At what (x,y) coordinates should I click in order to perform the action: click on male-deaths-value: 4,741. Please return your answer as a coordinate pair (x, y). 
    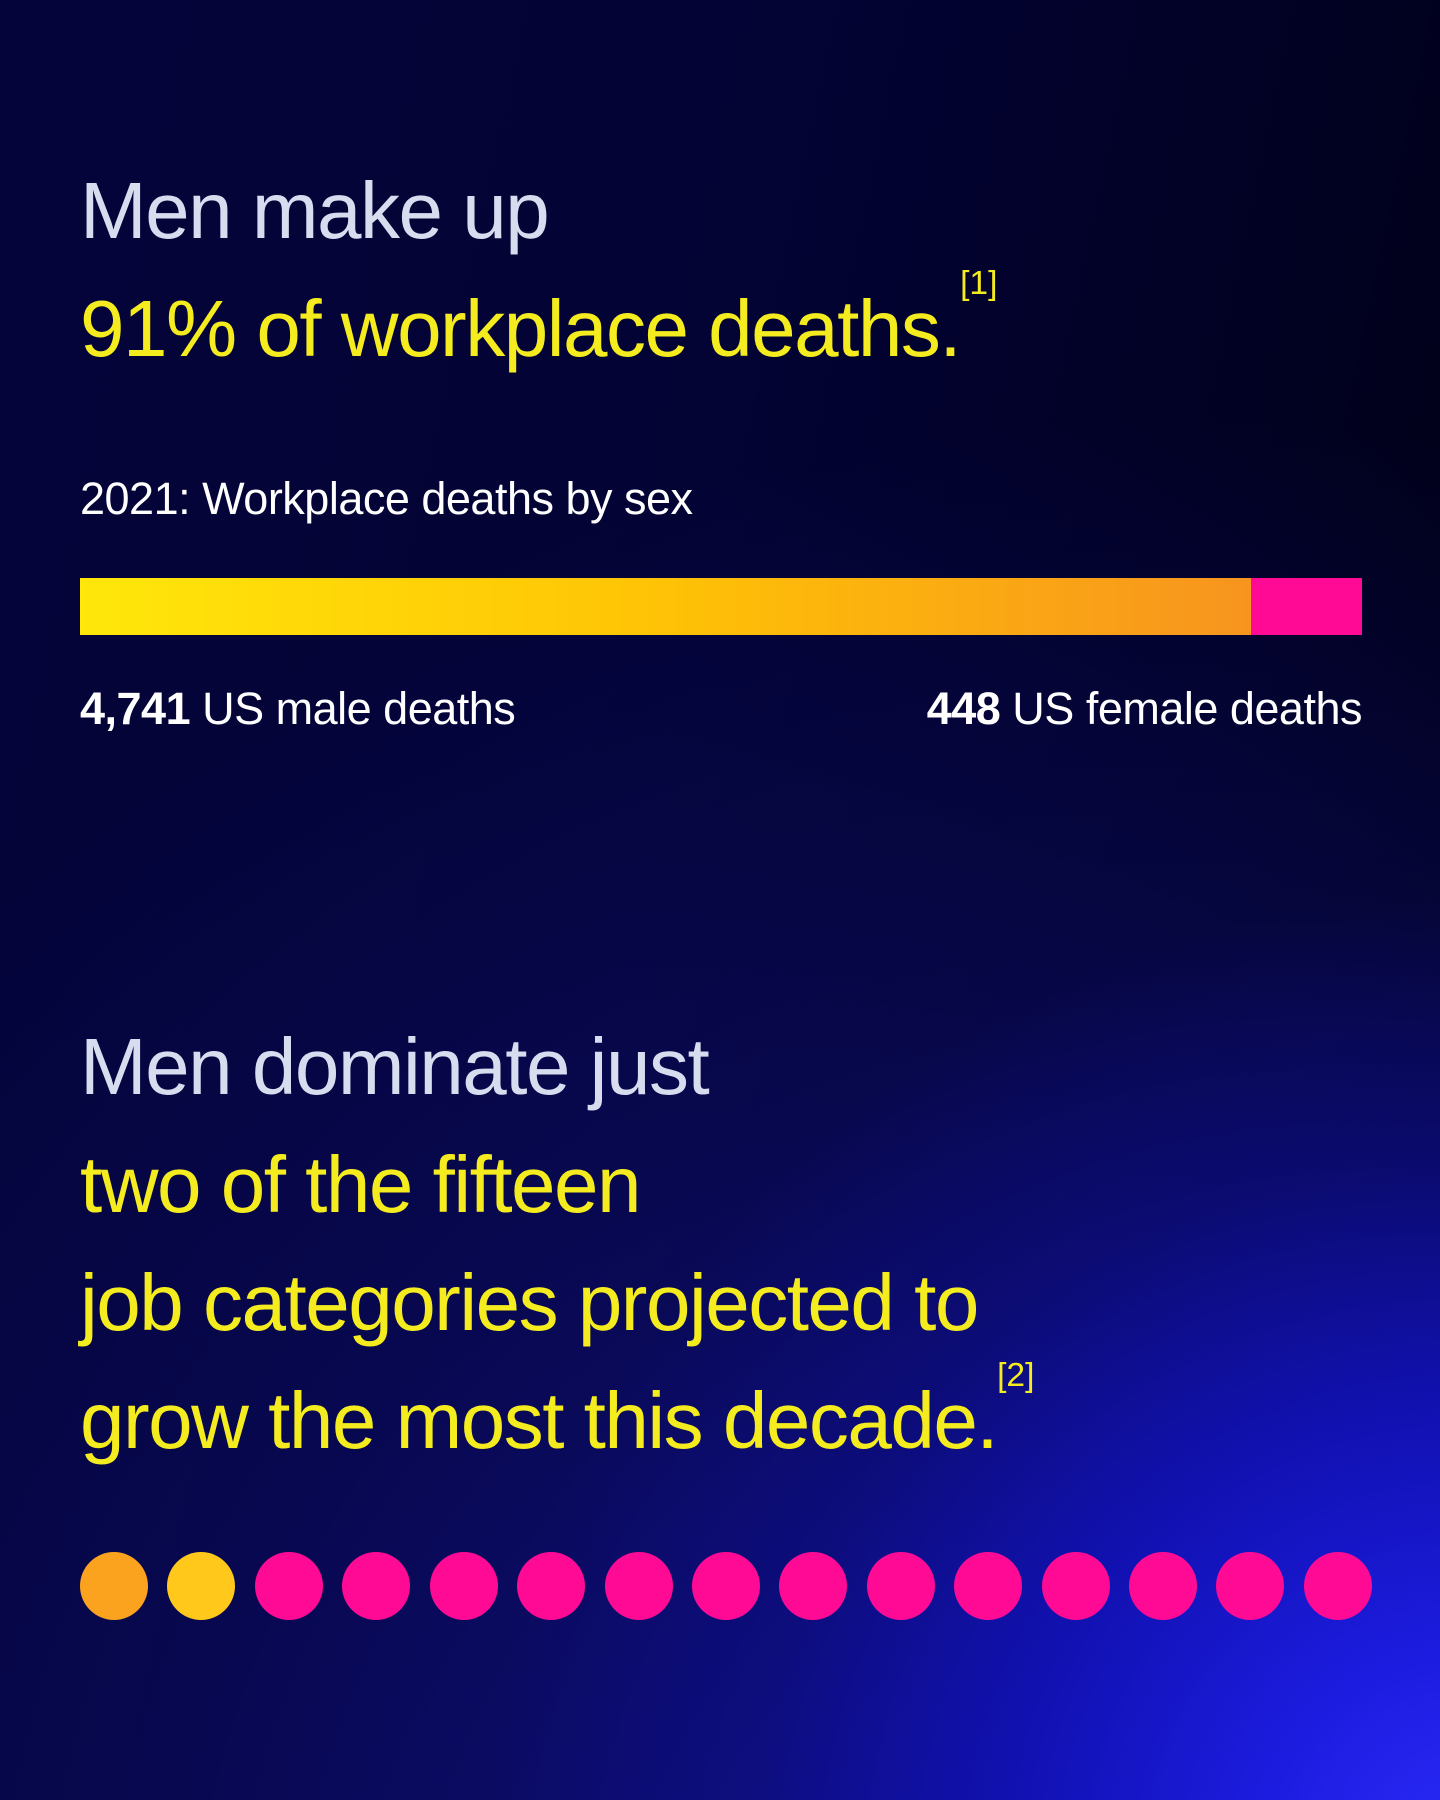
    Looking at the image, I should click on (135, 708).